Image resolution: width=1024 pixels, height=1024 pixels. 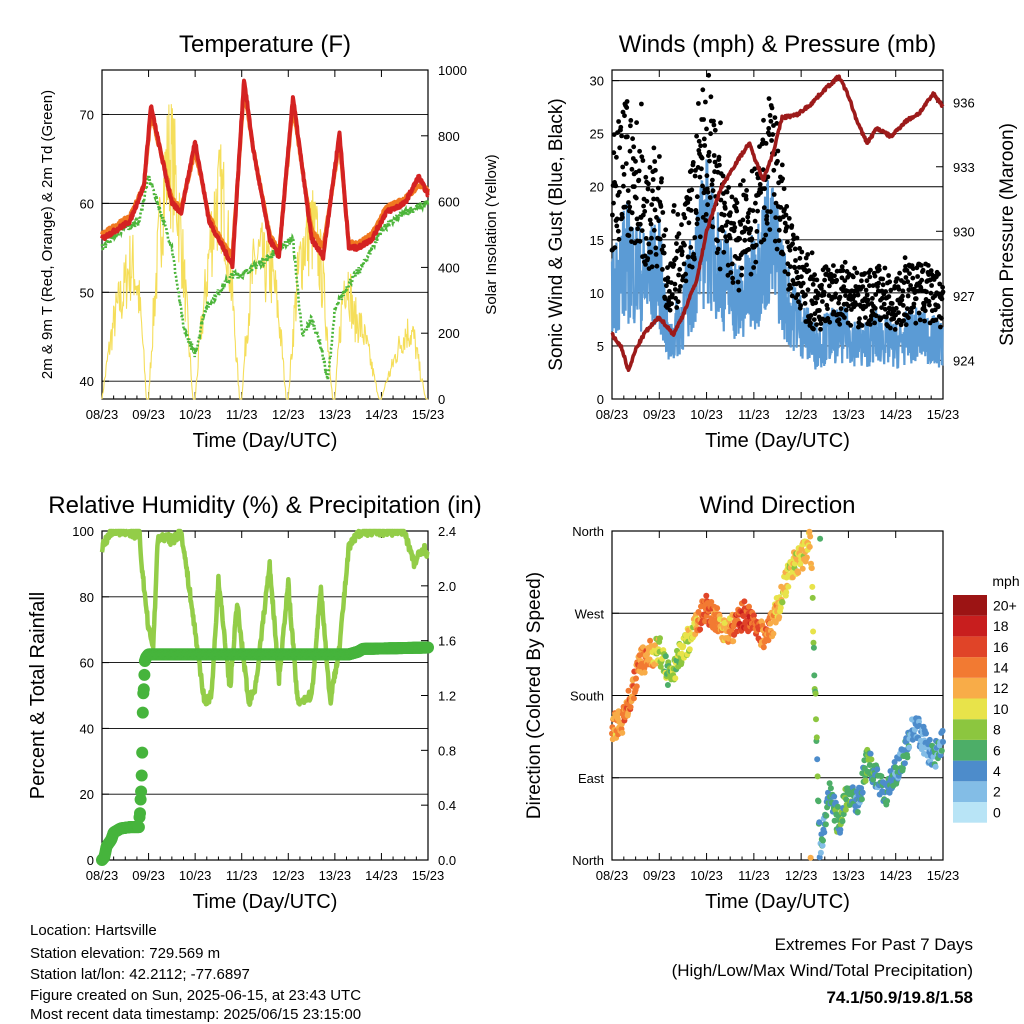 What do you see at coordinates (970, 626) in the screenshot?
I see `dir-legend-swatch` at bounding box center [970, 626].